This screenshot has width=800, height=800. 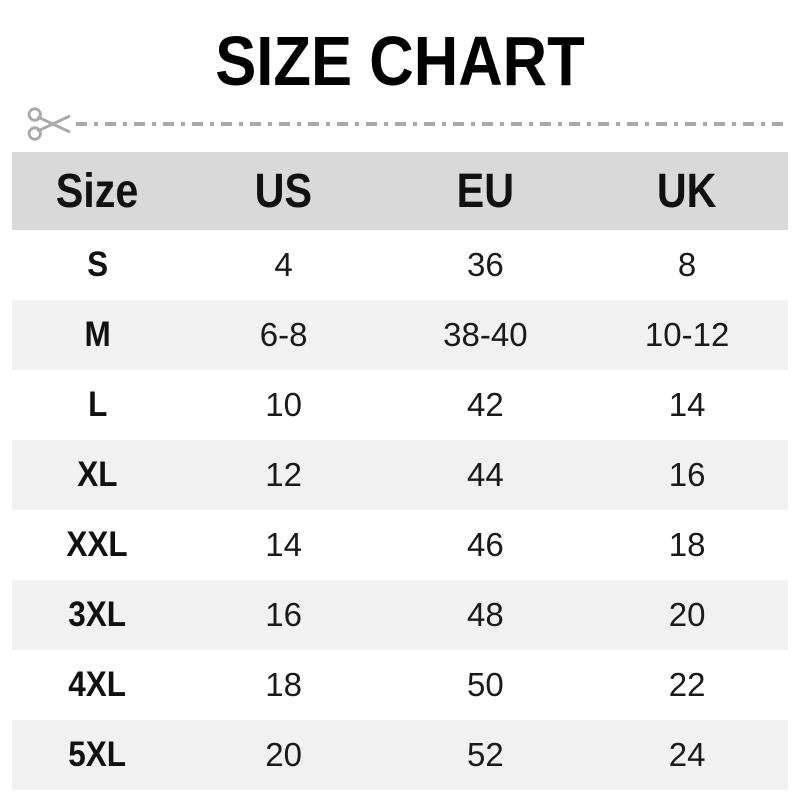 I want to click on uk-value-cell: 14, so click(x=687, y=405).